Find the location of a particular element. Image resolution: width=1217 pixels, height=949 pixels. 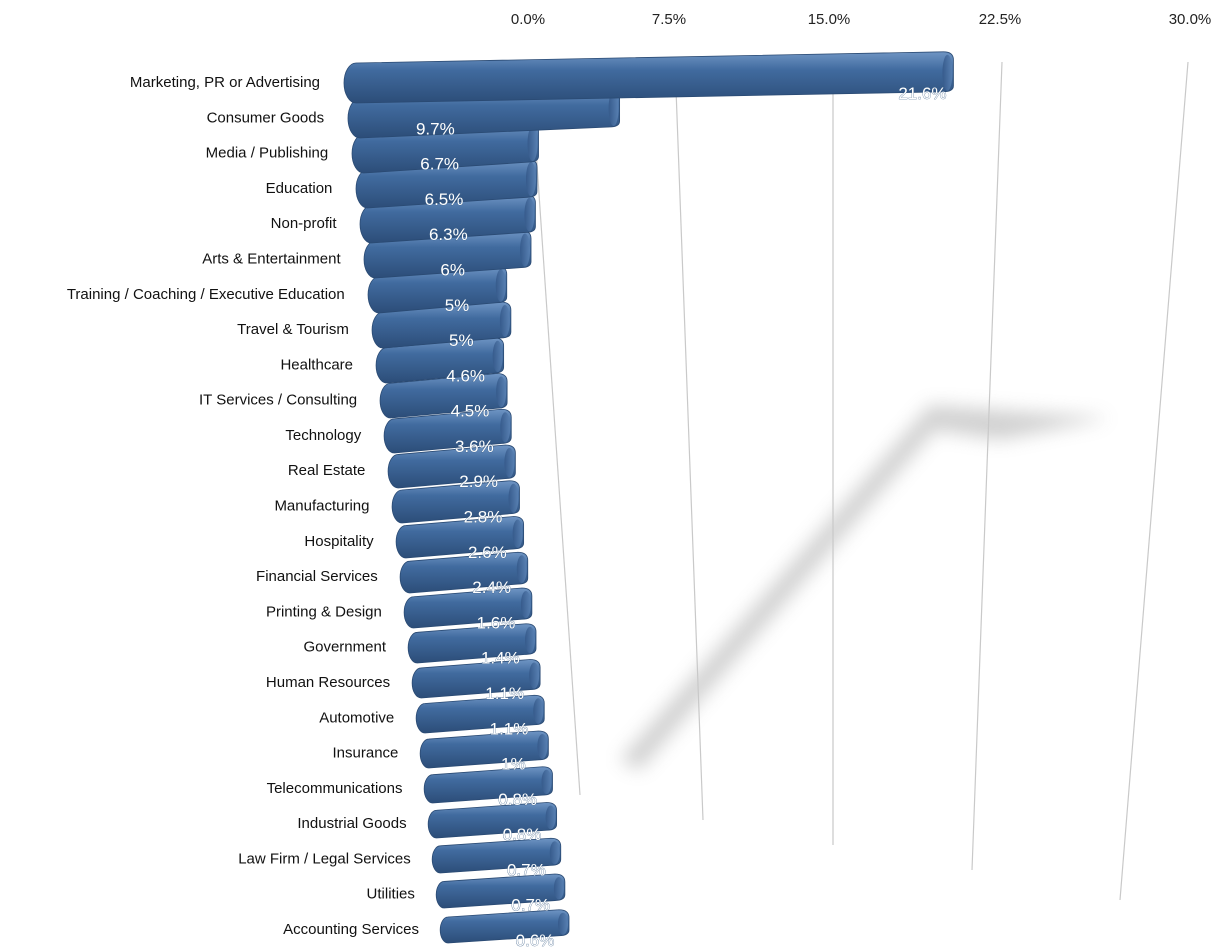

value-label: 4.6% is located at coordinates (465, 375).